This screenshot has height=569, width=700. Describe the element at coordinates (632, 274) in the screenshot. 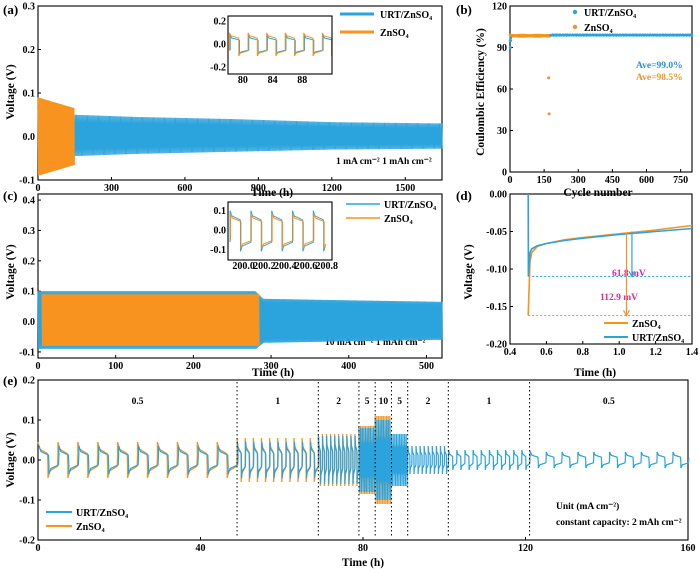

I see `arrowhead-urt` at that location.